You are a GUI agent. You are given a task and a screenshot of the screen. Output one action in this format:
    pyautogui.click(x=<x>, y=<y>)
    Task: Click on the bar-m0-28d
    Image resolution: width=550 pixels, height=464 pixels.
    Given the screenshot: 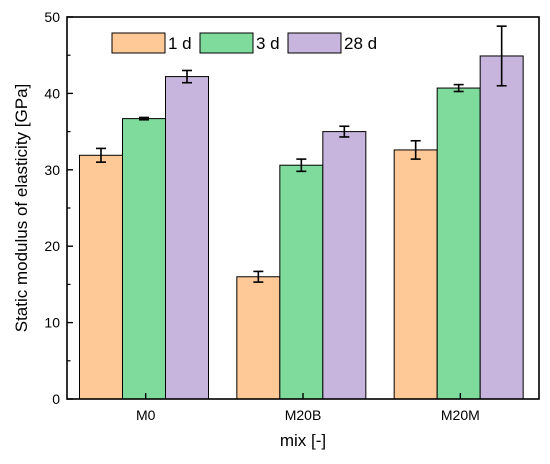 What is the action you would take?
    pyautogui.click(x=187, y=238)
    